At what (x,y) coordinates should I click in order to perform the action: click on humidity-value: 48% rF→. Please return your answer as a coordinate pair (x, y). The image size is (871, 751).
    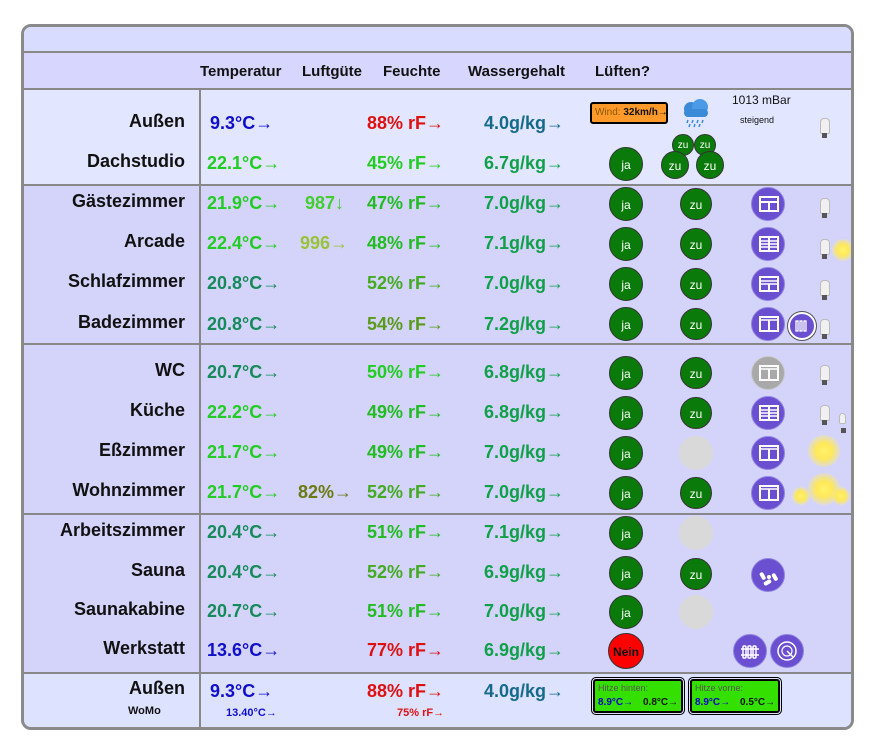
    Looking at the image, I should click on (406, 243).